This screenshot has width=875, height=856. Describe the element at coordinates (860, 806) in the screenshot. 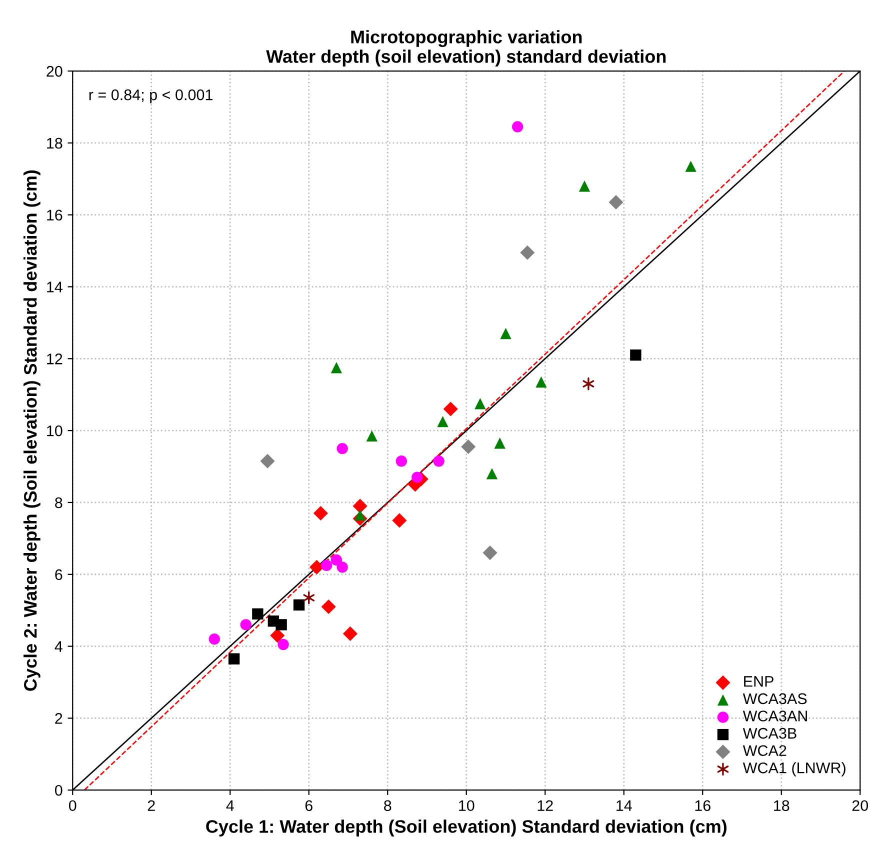

I see `x-tick-label: 20` at that location.